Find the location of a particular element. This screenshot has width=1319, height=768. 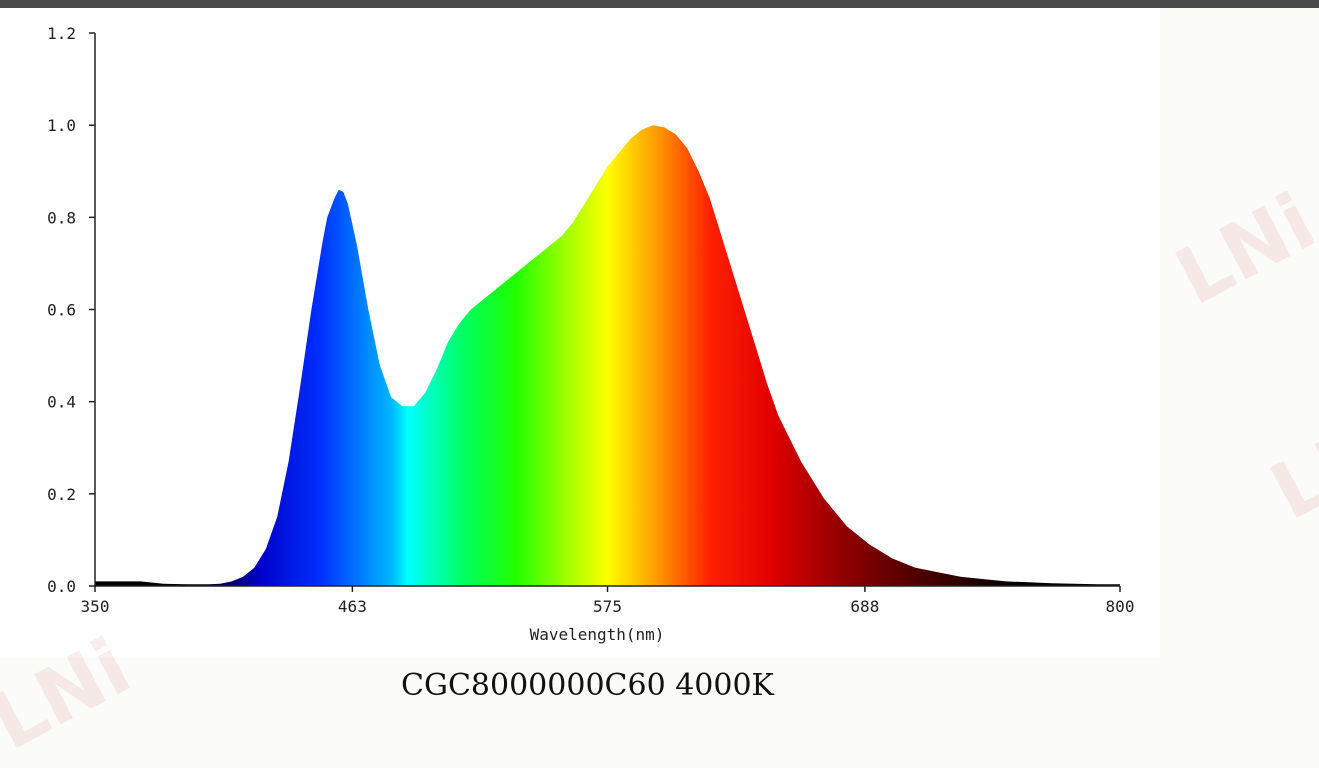

y-tick-label: 1.2 is located at coordinates (61, 33).